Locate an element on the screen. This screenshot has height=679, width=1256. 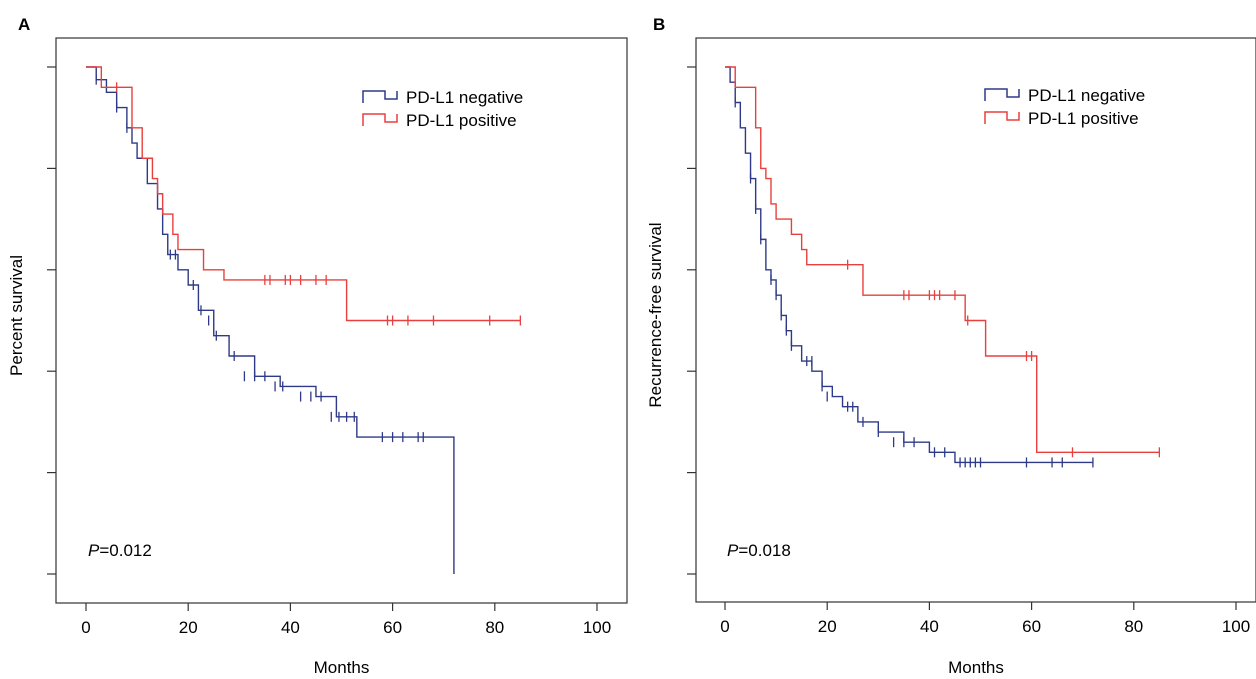
y-axis-label: Recurrence-free survival is located at coordinates (655, 314).